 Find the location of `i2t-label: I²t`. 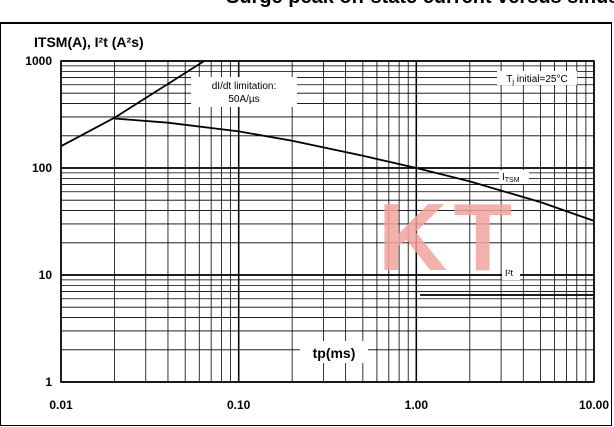

i2t-label: I²t is located at coordinates (509, 273).